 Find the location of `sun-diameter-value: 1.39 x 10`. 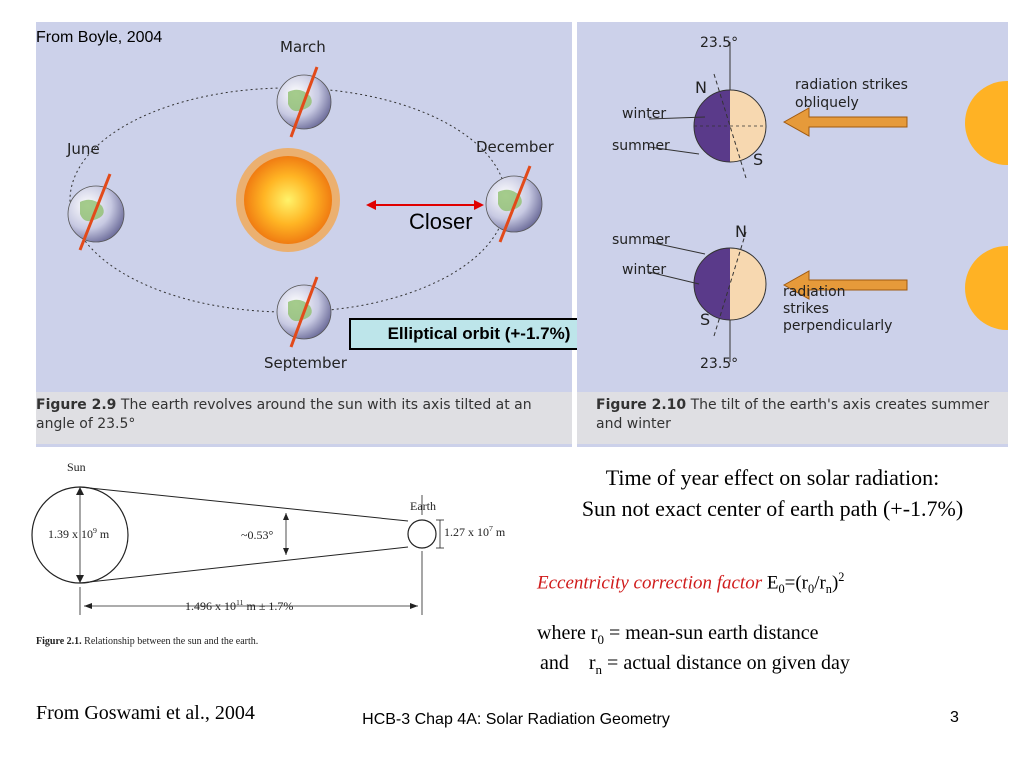

sun-diameter-value: 1.39 x 10 is located at coordinates (70, 534).